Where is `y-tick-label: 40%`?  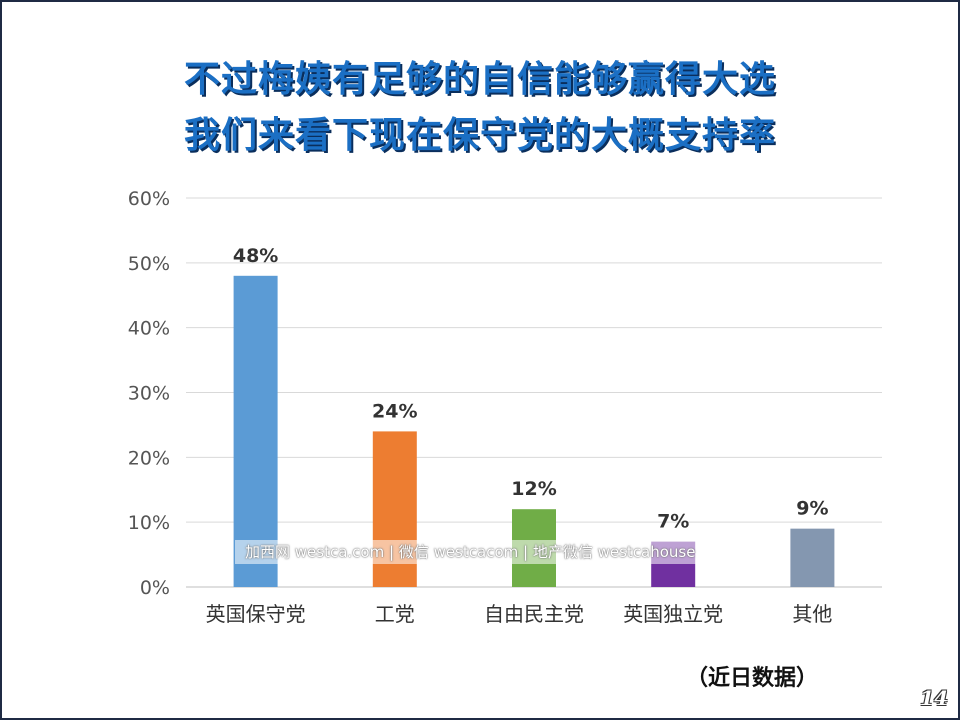 y-tick-label: 40% is located at coordinates (149, 329).